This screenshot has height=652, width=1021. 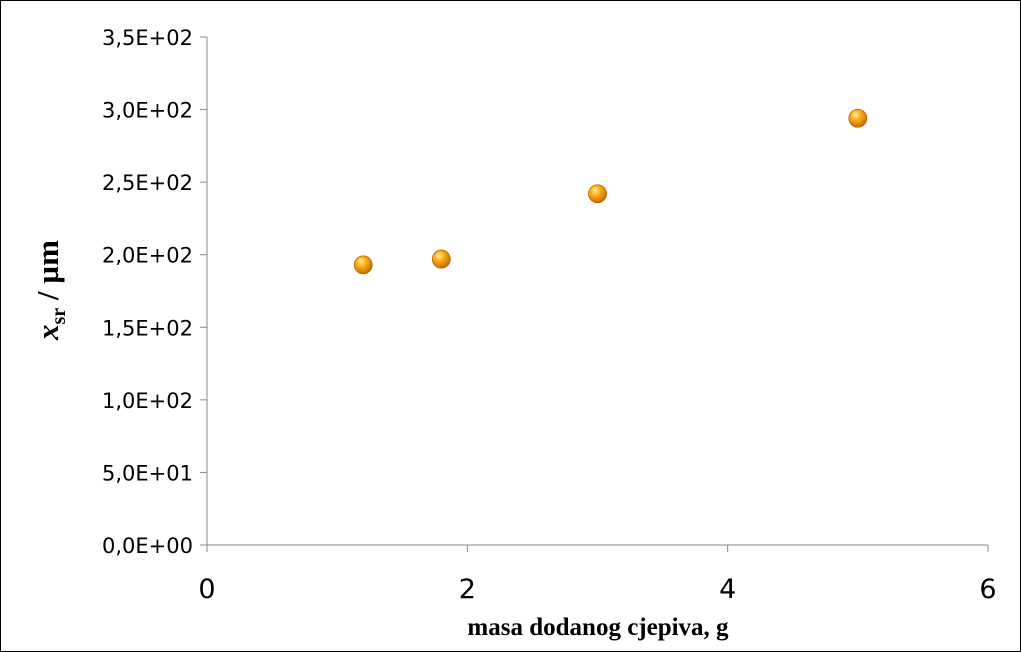 What do you see at coordinates (598, 627) in the screenshot?
I see `x-axis-label: masa dodanog cjepiva, g` at bounding box center [598, 627].